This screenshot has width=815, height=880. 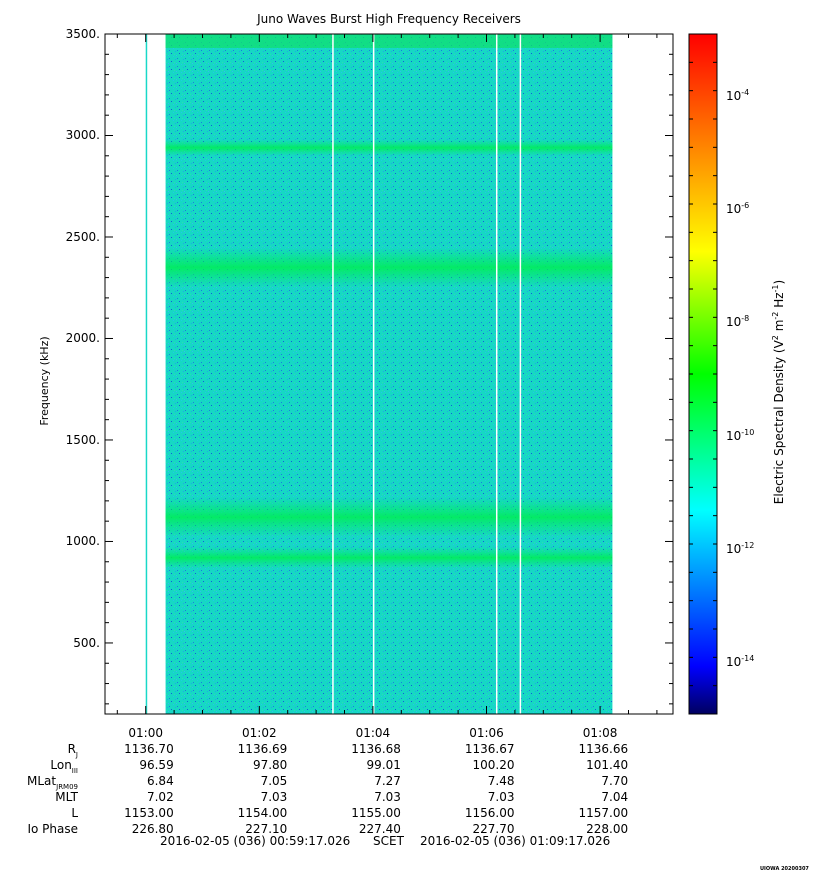 What do you see at coordinates (607, 765) in the screenshot?
I see `ephemeris-value: 101.40` at bounding box center [607, 765].